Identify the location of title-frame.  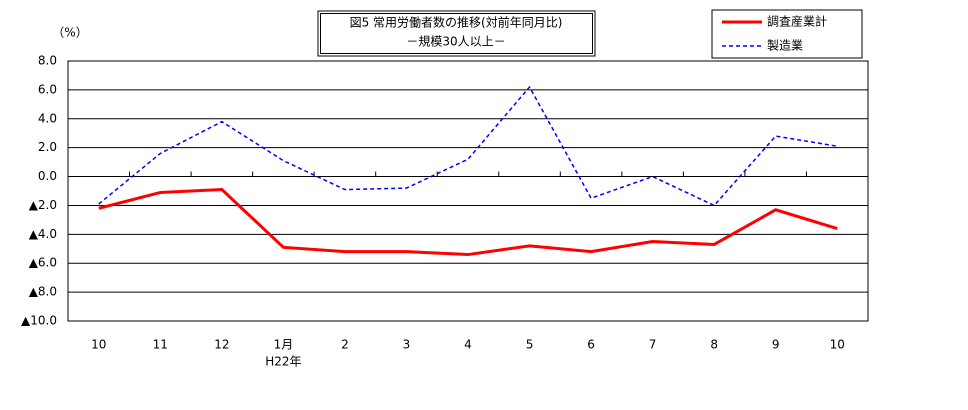
(456, 33).